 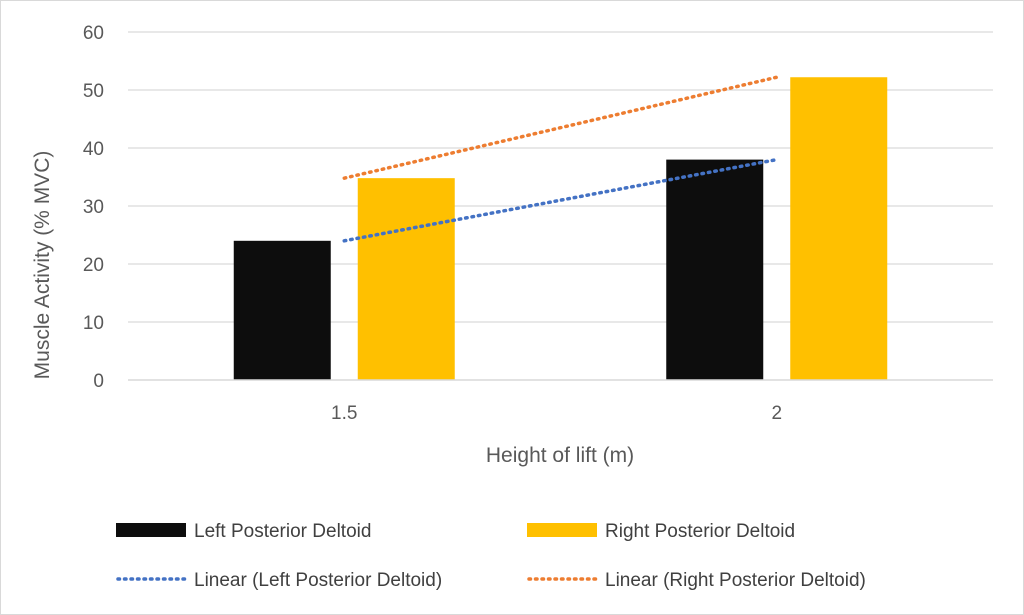 What do you see at coordinates (98, 381) in the screenshot?
I see `y-tick-label: 0` at bounding box center [98, 381].